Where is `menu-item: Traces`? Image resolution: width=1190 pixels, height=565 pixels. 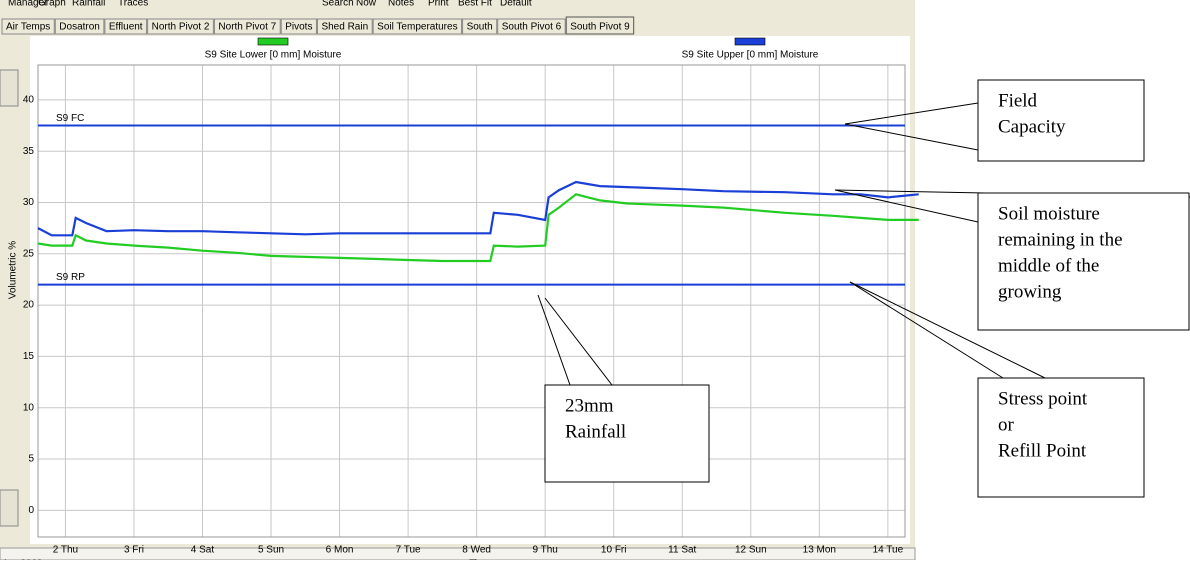
menu-item: Traces is located at coordinates (133, 4).